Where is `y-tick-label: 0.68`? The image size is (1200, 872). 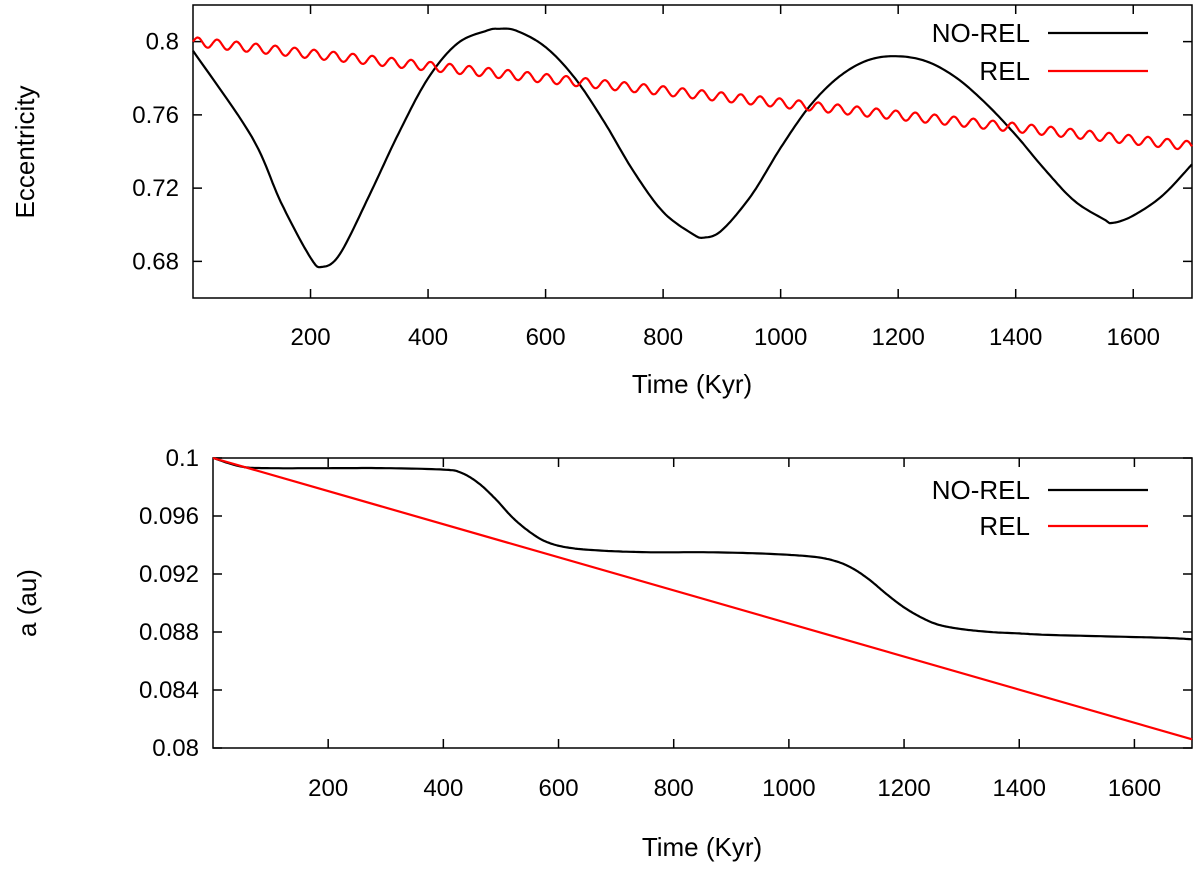 y-tick-label: 0.68 is located at coordinates (155, 261).